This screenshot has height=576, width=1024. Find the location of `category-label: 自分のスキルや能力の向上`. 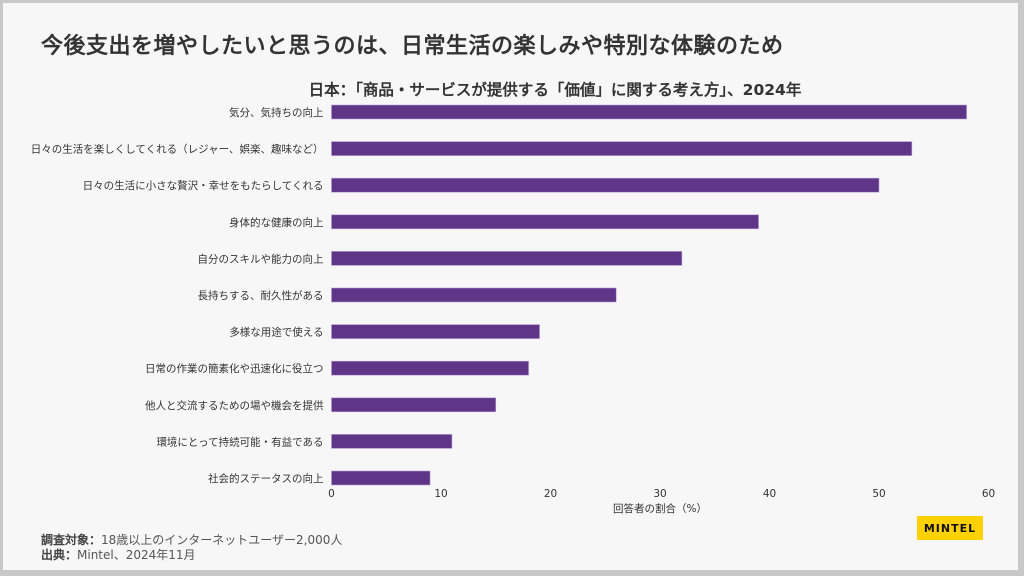

category-label: 自分のスキルや能力の向上 is located at coordinates (261, 258).